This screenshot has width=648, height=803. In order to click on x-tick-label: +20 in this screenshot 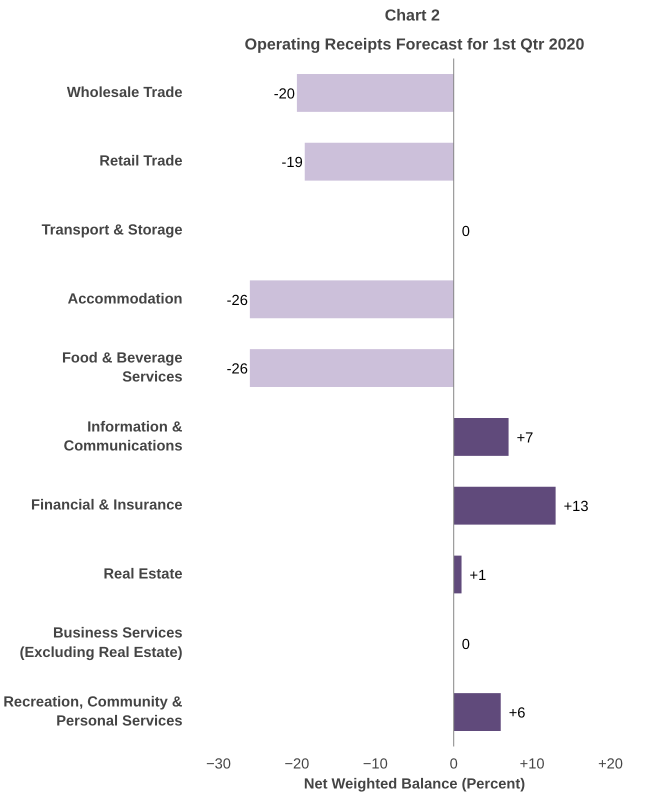, I will do `click(610, 764)`.